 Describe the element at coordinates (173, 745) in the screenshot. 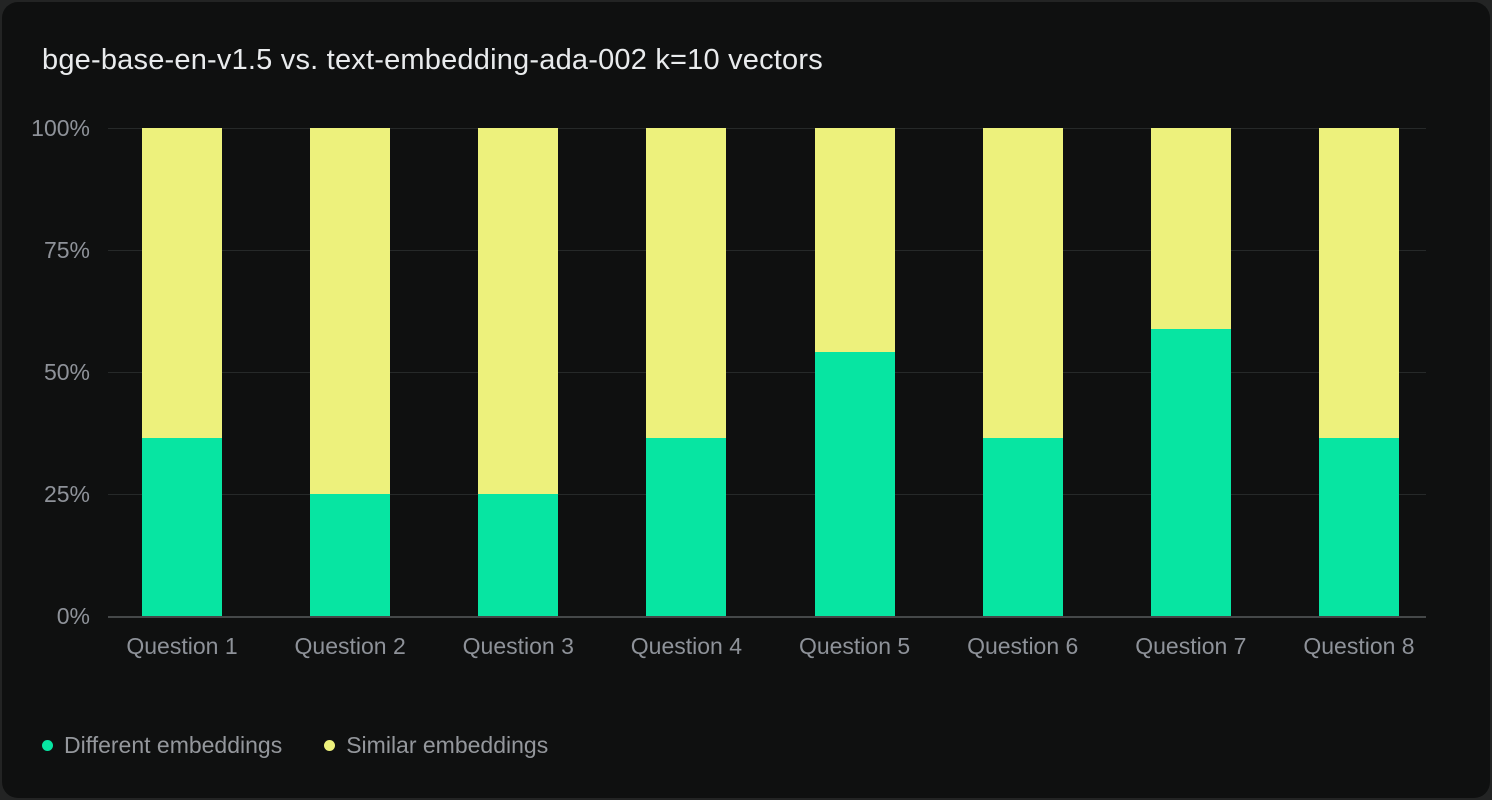

I see `legend-label: Different embeddings` at that location.